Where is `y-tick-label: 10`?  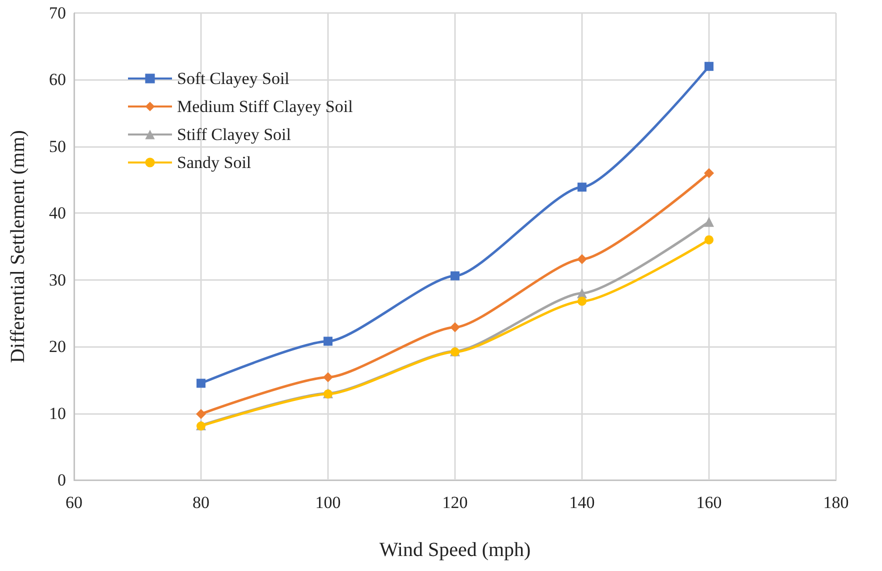
y-tick-label: 10 is located at coordinates (57, 413).